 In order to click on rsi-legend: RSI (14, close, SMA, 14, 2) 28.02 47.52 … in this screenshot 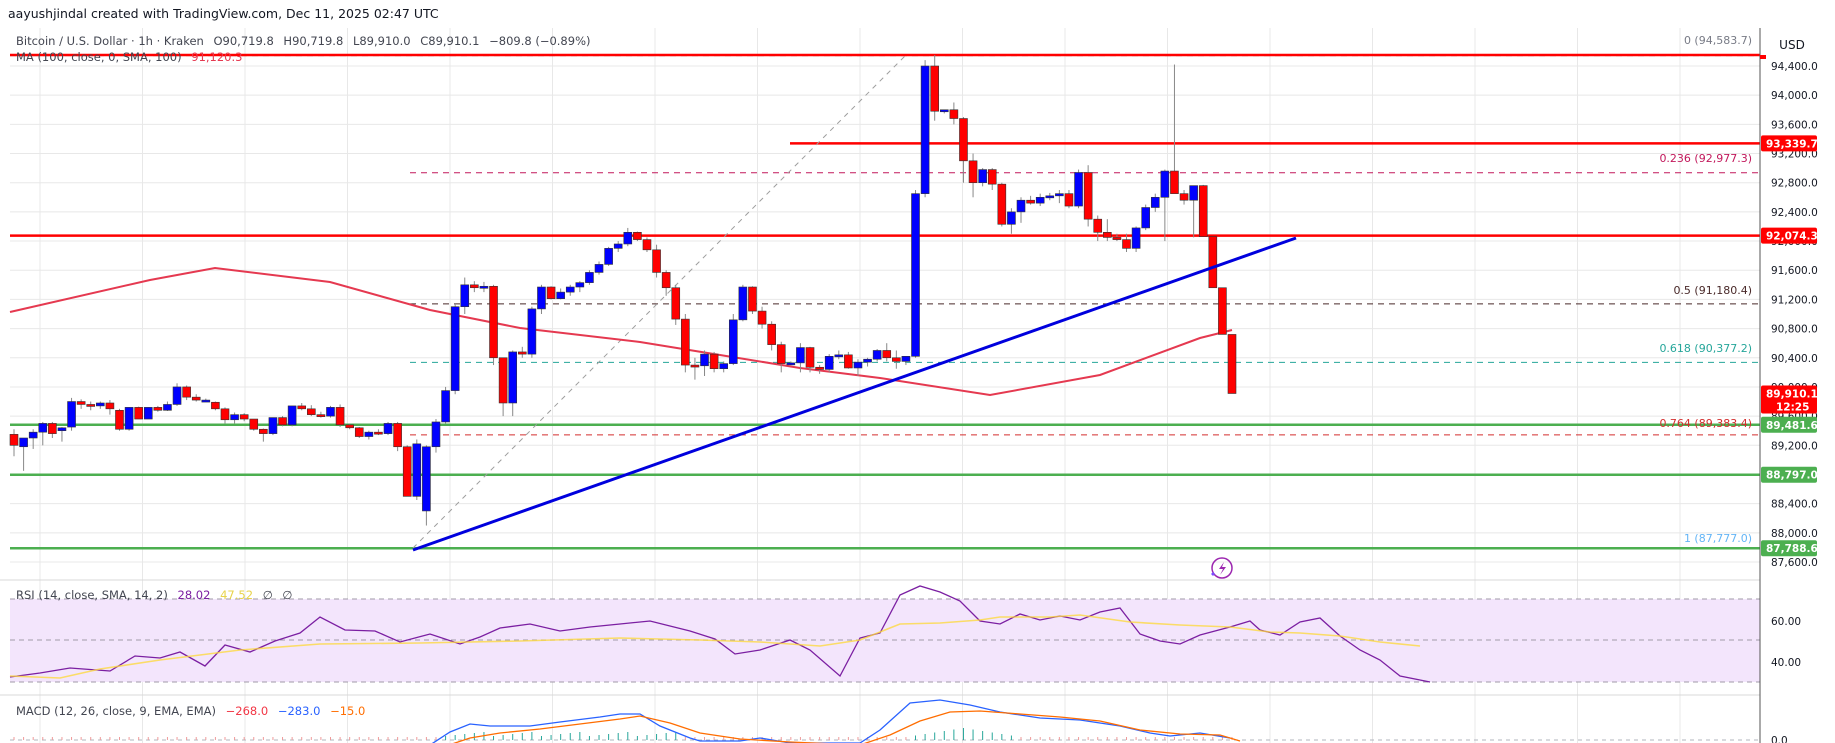, I will do `click(157, 595)`.